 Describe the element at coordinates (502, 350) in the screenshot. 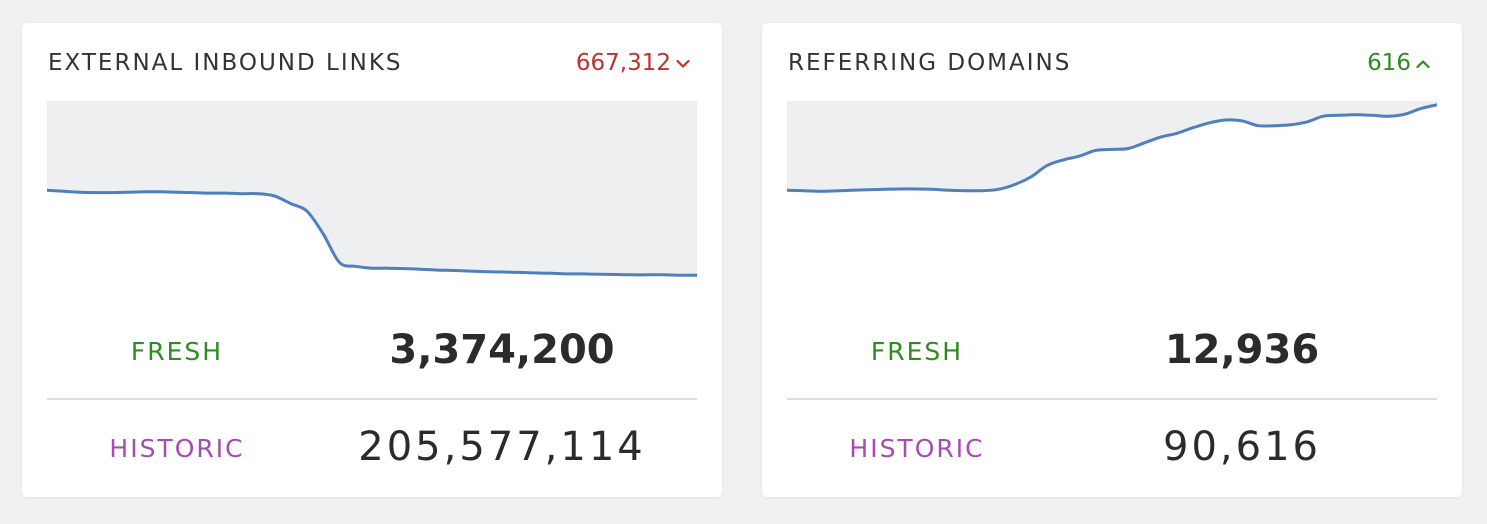

I see `fresh-value: 3,374,200` at that location.